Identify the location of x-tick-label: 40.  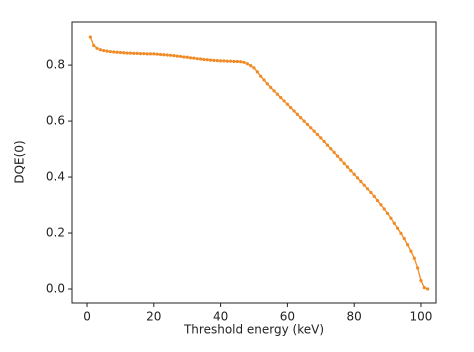
(220, 317).